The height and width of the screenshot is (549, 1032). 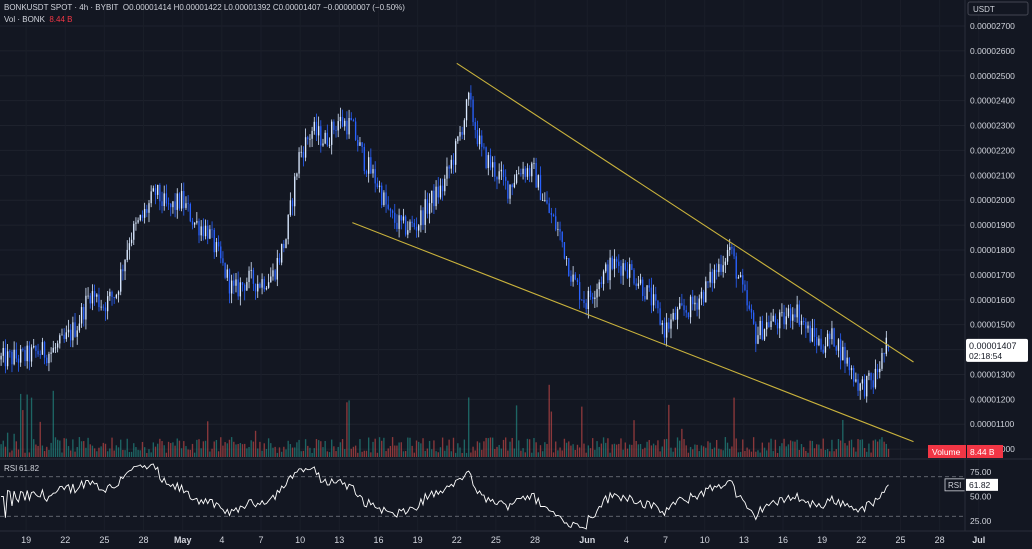 I want to click on close-label: C, so click(x=275, y=7).